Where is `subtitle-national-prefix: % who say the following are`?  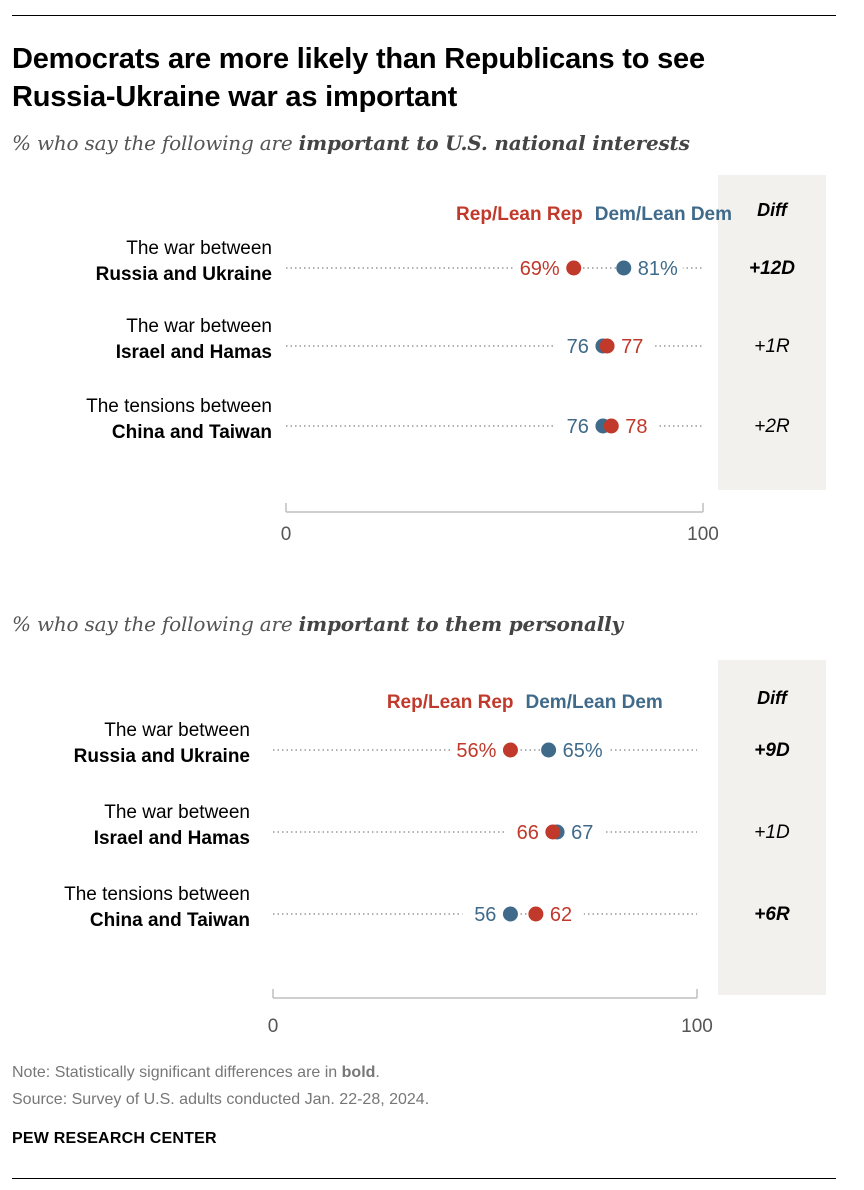 subtitle-national-prefix: % who say the following are is located at coordinates (155, 143).